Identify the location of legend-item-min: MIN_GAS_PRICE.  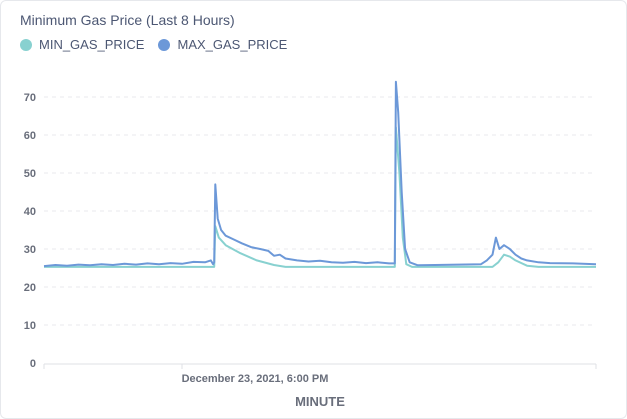
(82, 44).